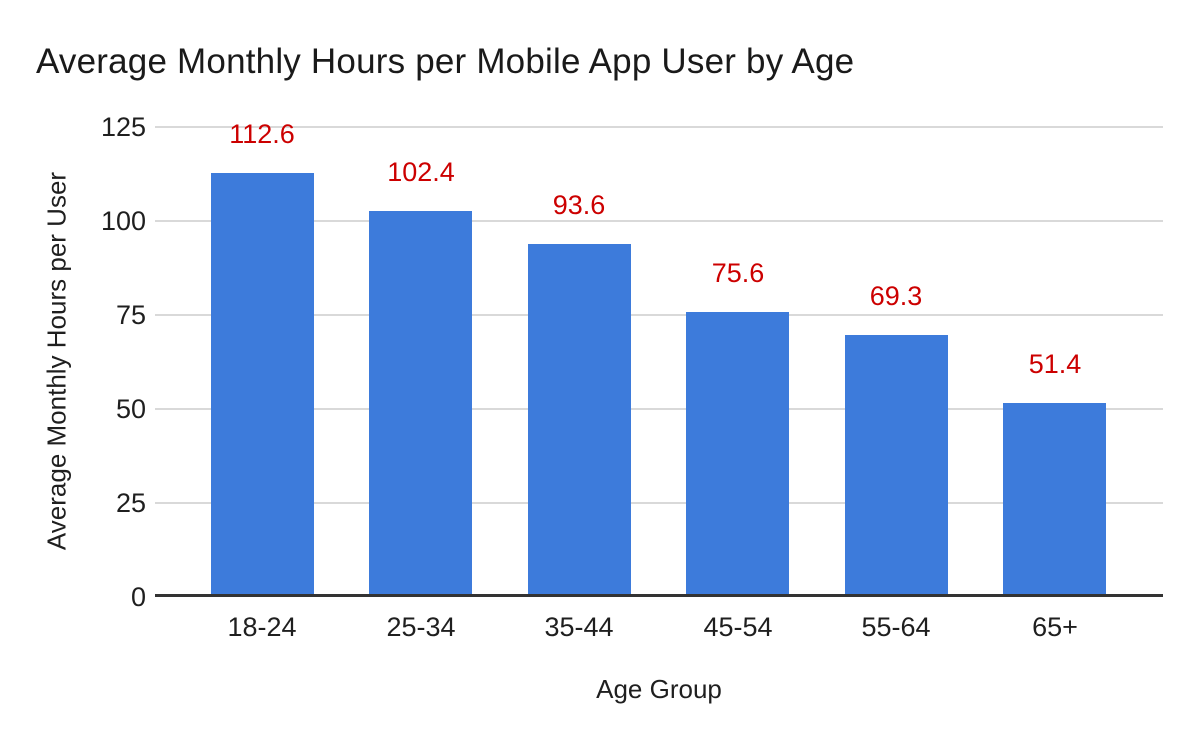 The height and width of the screenshot is (742, 1200). What do you see at coordinates (130, 315) in the screenshot?
I see `y-tick-label-75: 75` at bounding box center [130, 315].